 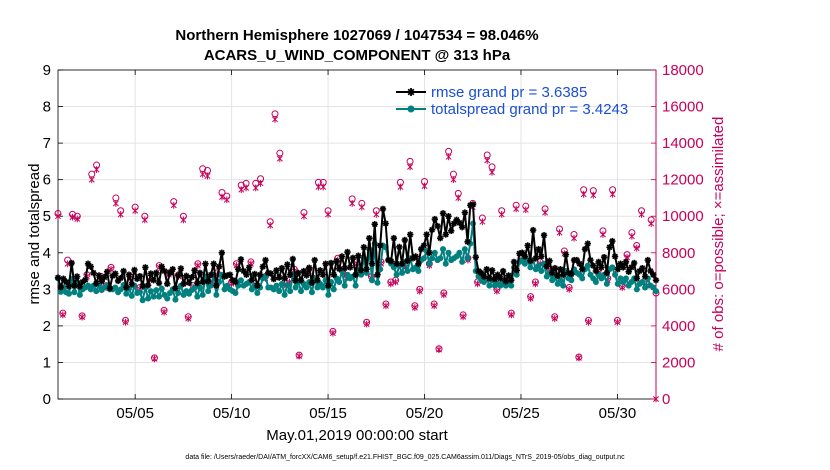 I want to click on y-tick-label-left: 1, so click(x=47, y=362).